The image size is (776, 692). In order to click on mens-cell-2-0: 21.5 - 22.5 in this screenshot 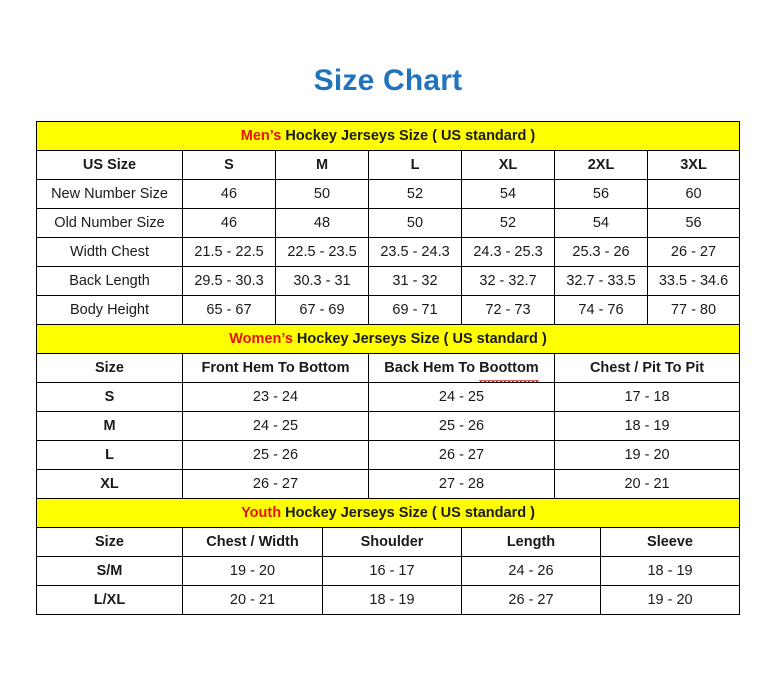, I will do `click(229, 252)`.